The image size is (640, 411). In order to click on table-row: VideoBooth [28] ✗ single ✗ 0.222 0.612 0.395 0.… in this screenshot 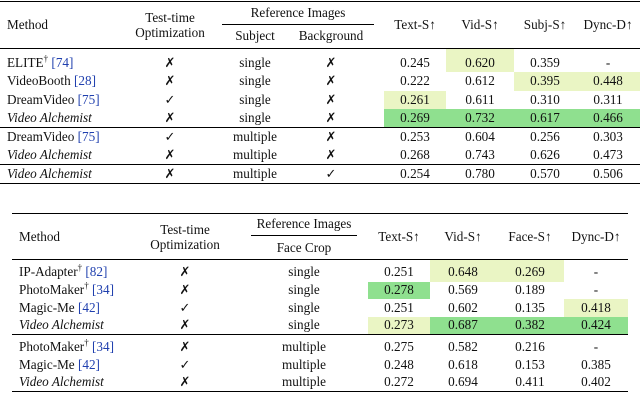, I will do `click(320, 81)`.